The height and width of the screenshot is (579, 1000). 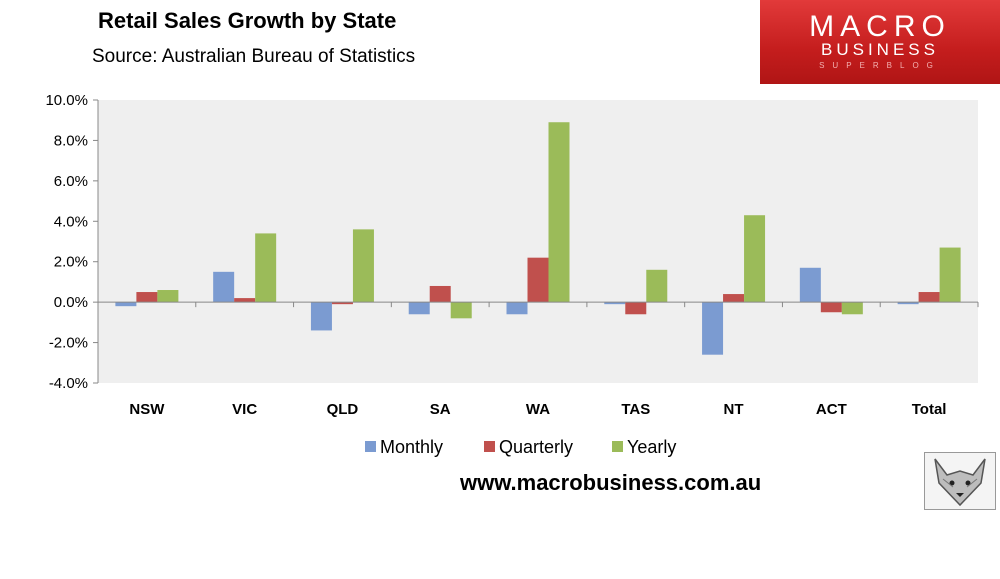 I want to click on bar-monthly-wa, so click(x=517, y=308).